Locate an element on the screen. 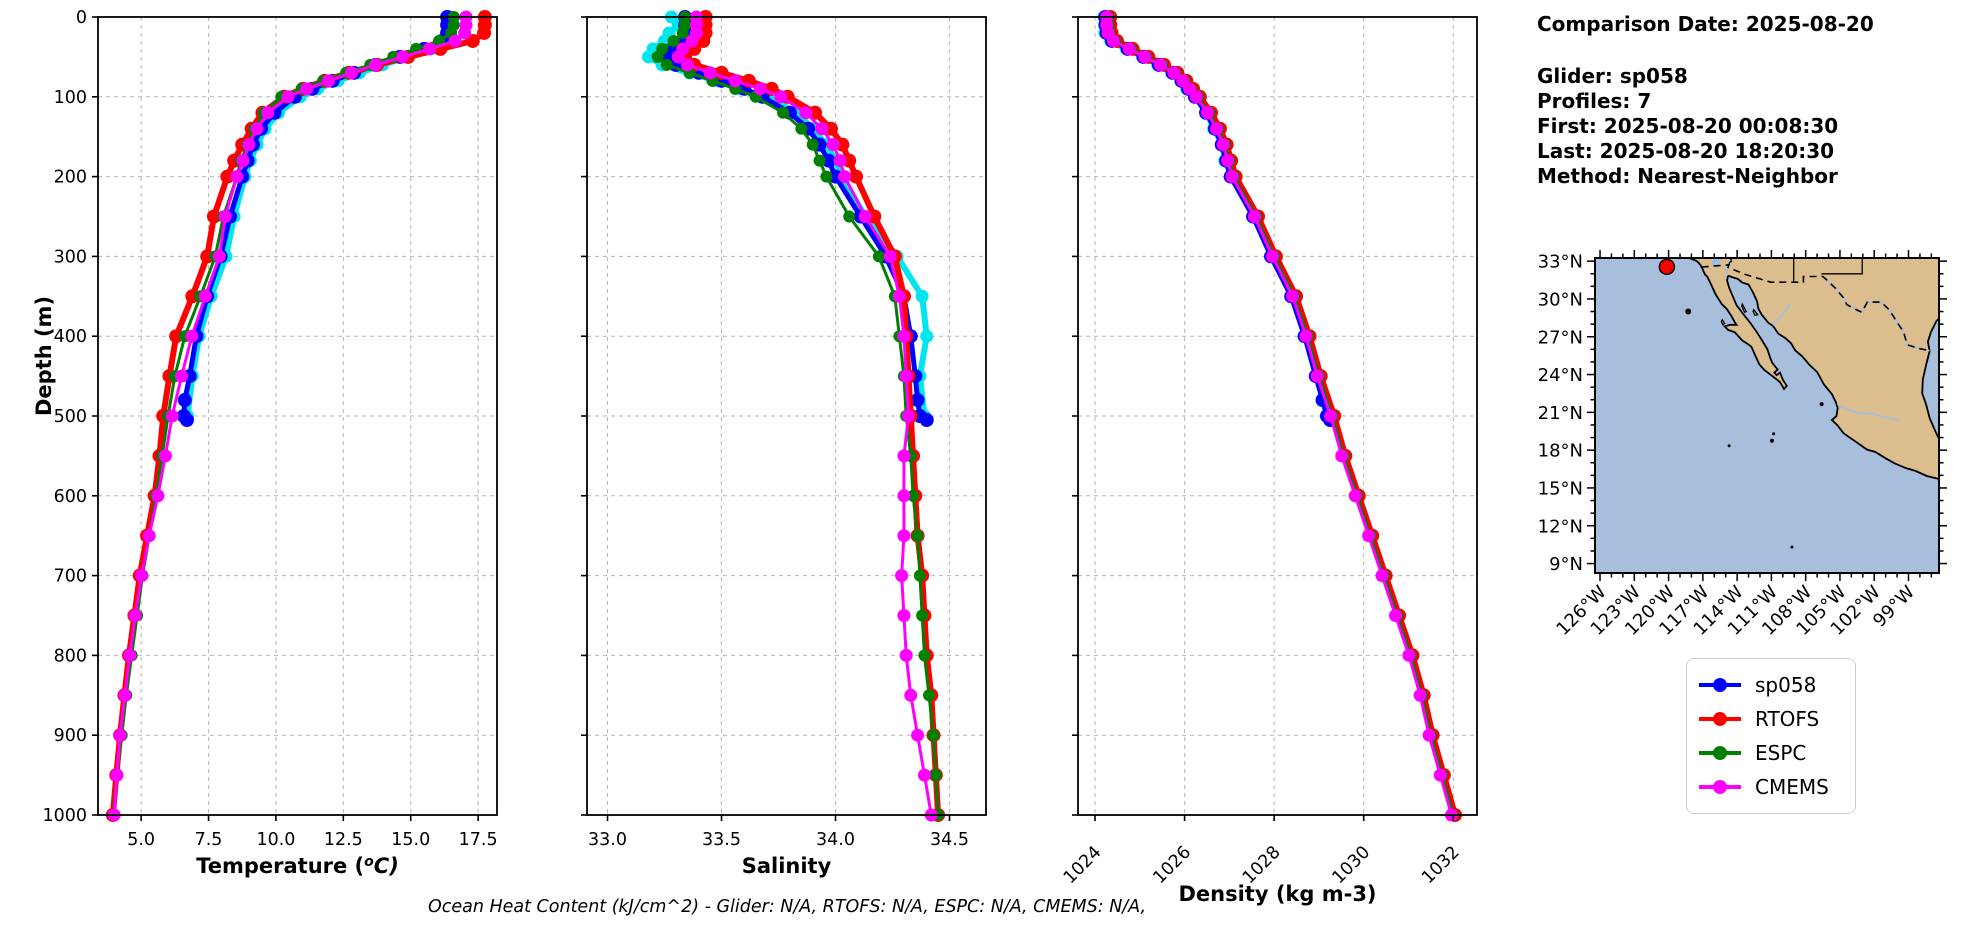 The image size is (1978, 934). legend-label: CMEMS is located at coordinates (1792, 787).